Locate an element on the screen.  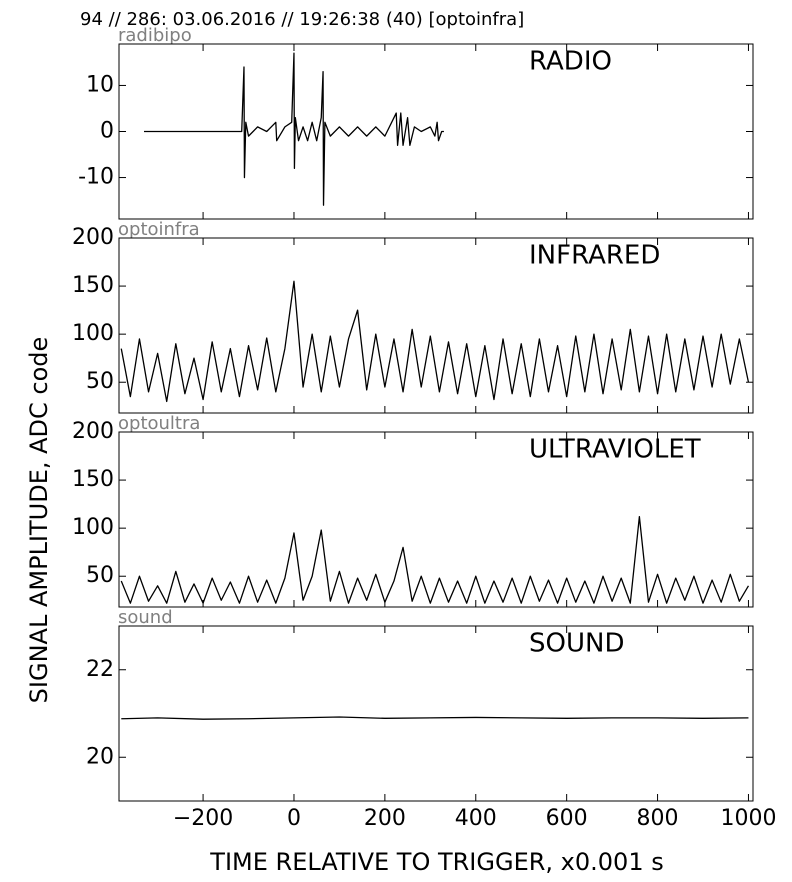
y-tick-label: -10 is located at coordinates (96, 177).